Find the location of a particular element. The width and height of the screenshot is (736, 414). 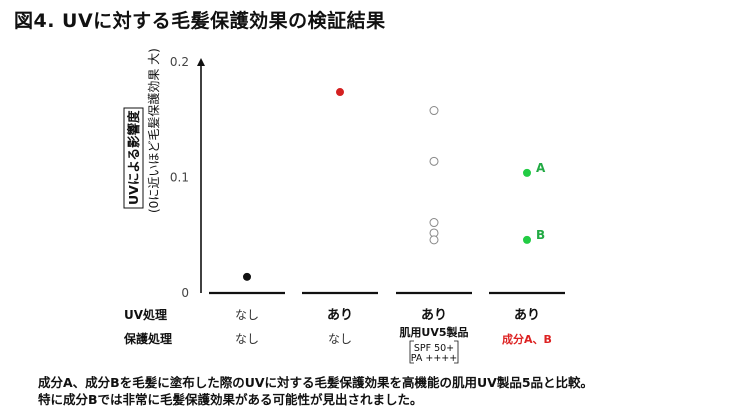

data-point-label: A is located at coordinates (541, 168).